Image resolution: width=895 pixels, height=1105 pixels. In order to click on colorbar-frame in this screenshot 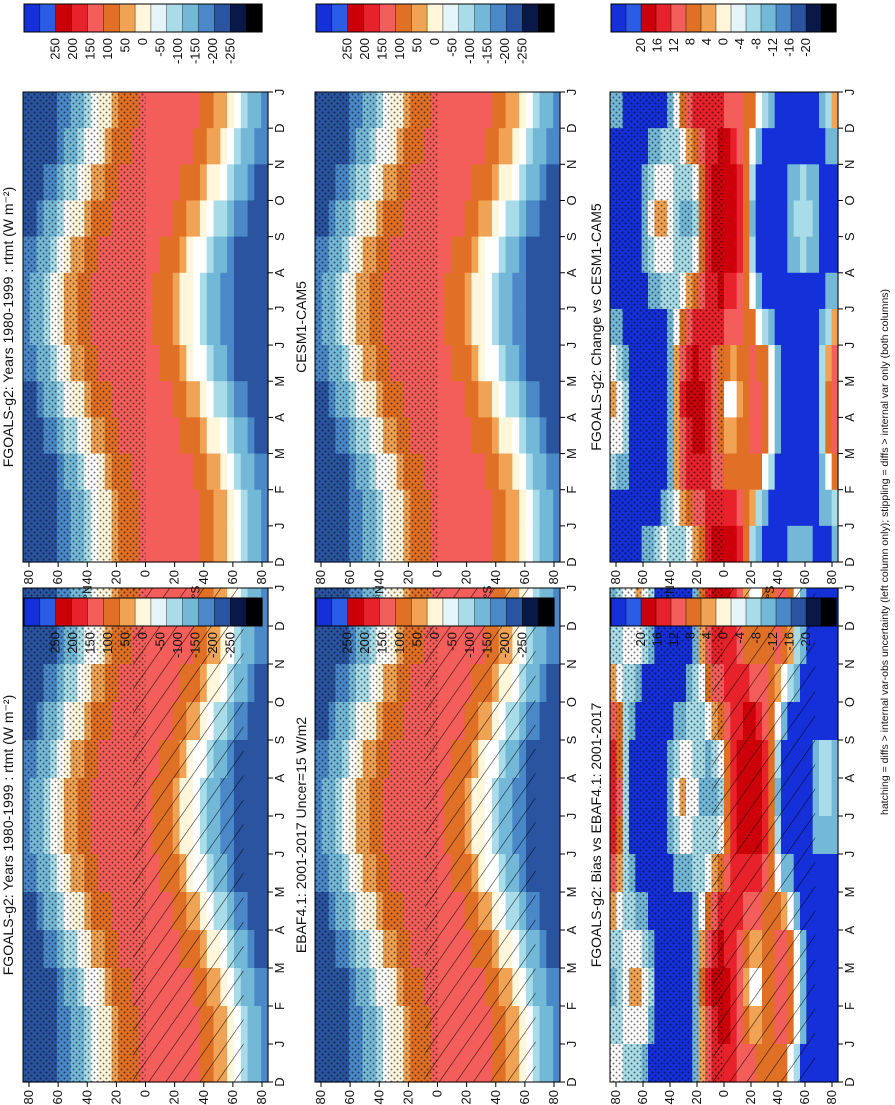, I will do `click(723, 18)`.